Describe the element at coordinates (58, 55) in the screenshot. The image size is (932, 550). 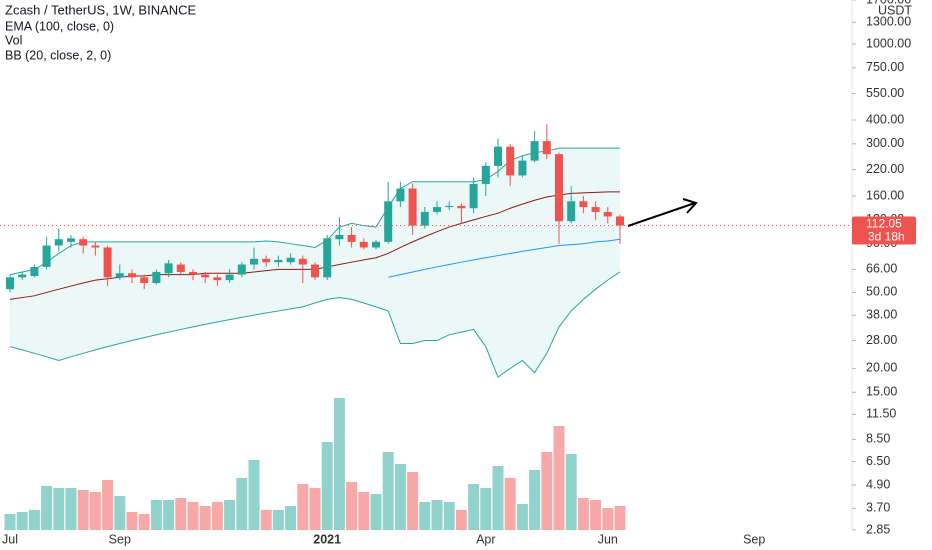
I see `legend-item: BB (20, close, 2, 0)` at that location.